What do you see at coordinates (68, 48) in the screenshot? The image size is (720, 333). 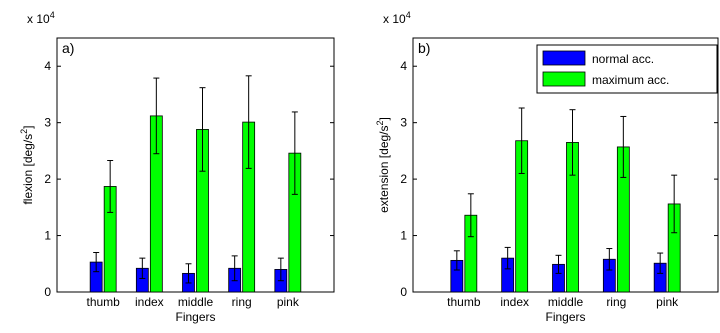 I see `panel-label: a)` at bounding box center [68, 48].